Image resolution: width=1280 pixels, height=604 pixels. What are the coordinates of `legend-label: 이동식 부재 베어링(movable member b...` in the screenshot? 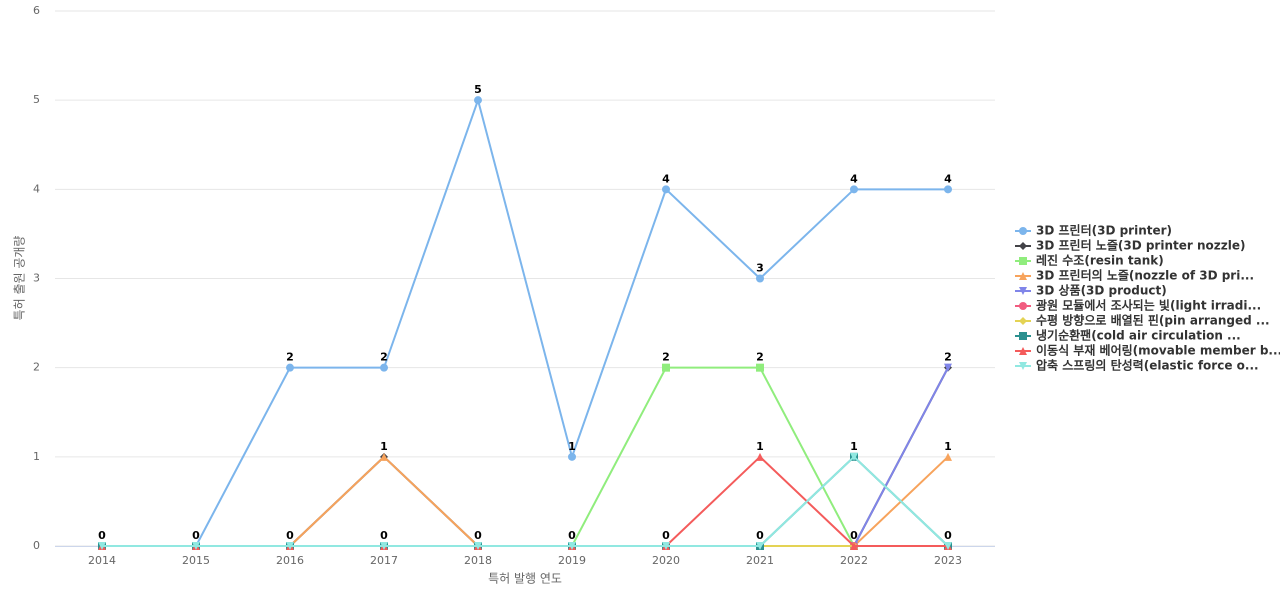 It's located at (1158, 350).